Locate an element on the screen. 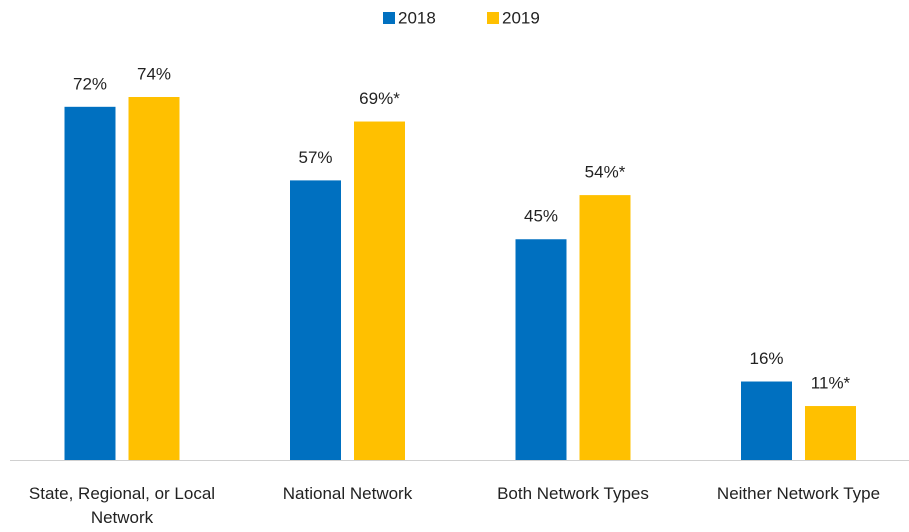 The width and height of the screenshot is (909, 532). data-label: 45% is located at coordinates (541, 216).